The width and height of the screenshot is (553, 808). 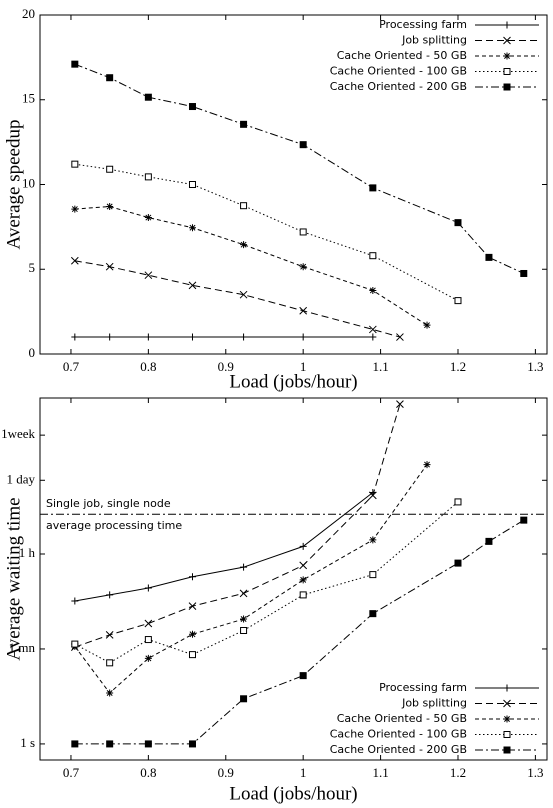 What do you see at coordinates (293, 793) in the screenshot?
I see `x-axis-label: Load (jobs/hour)` at bounding box center [293, 793].